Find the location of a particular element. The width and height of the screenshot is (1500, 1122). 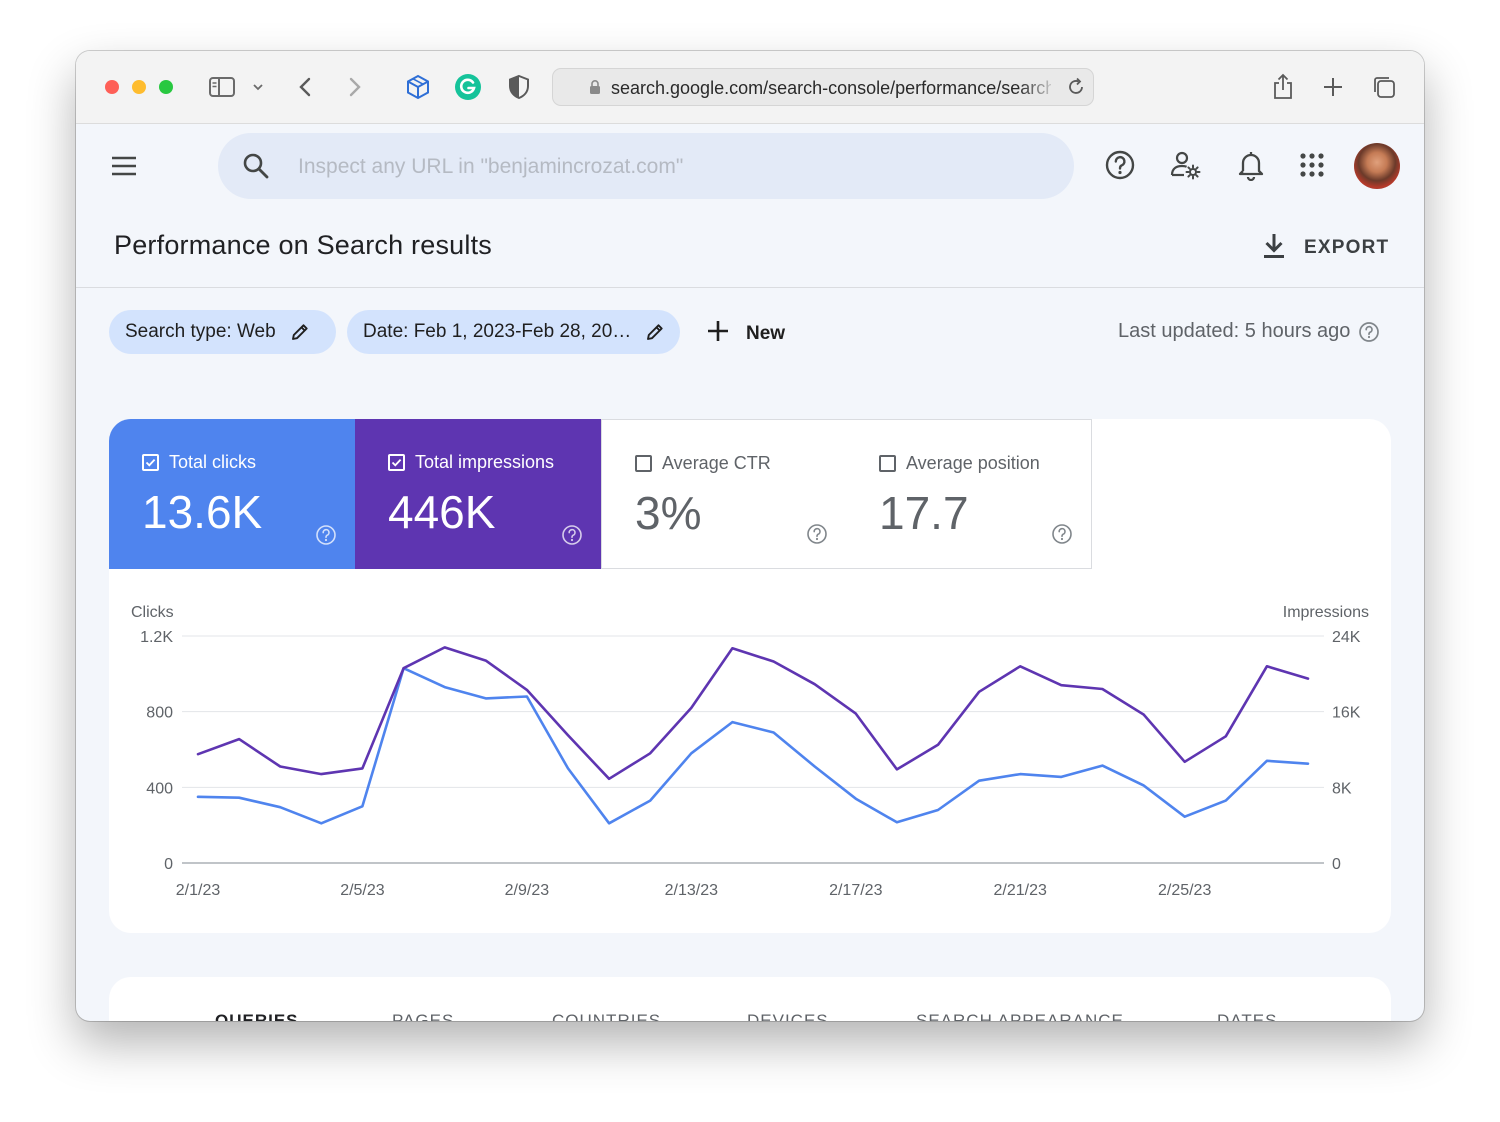

y2-axis-label: Impressions is located at coordinates (1326, 612).